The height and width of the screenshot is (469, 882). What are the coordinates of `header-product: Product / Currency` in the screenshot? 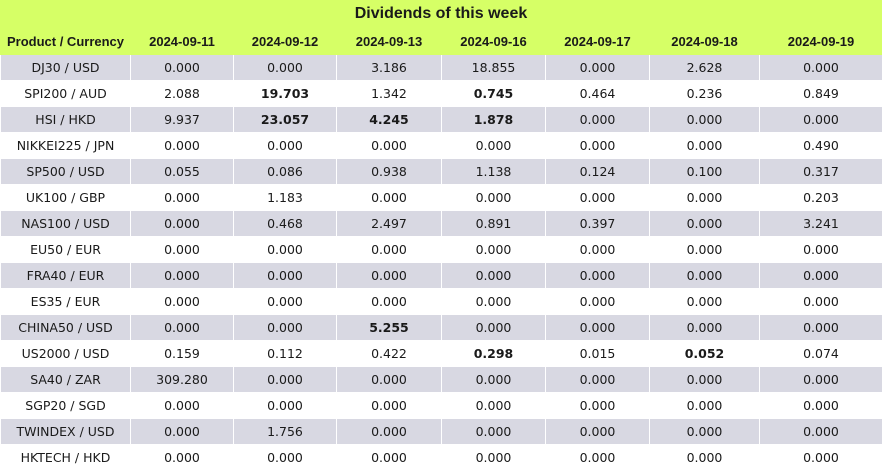 It's located at (65, 41).